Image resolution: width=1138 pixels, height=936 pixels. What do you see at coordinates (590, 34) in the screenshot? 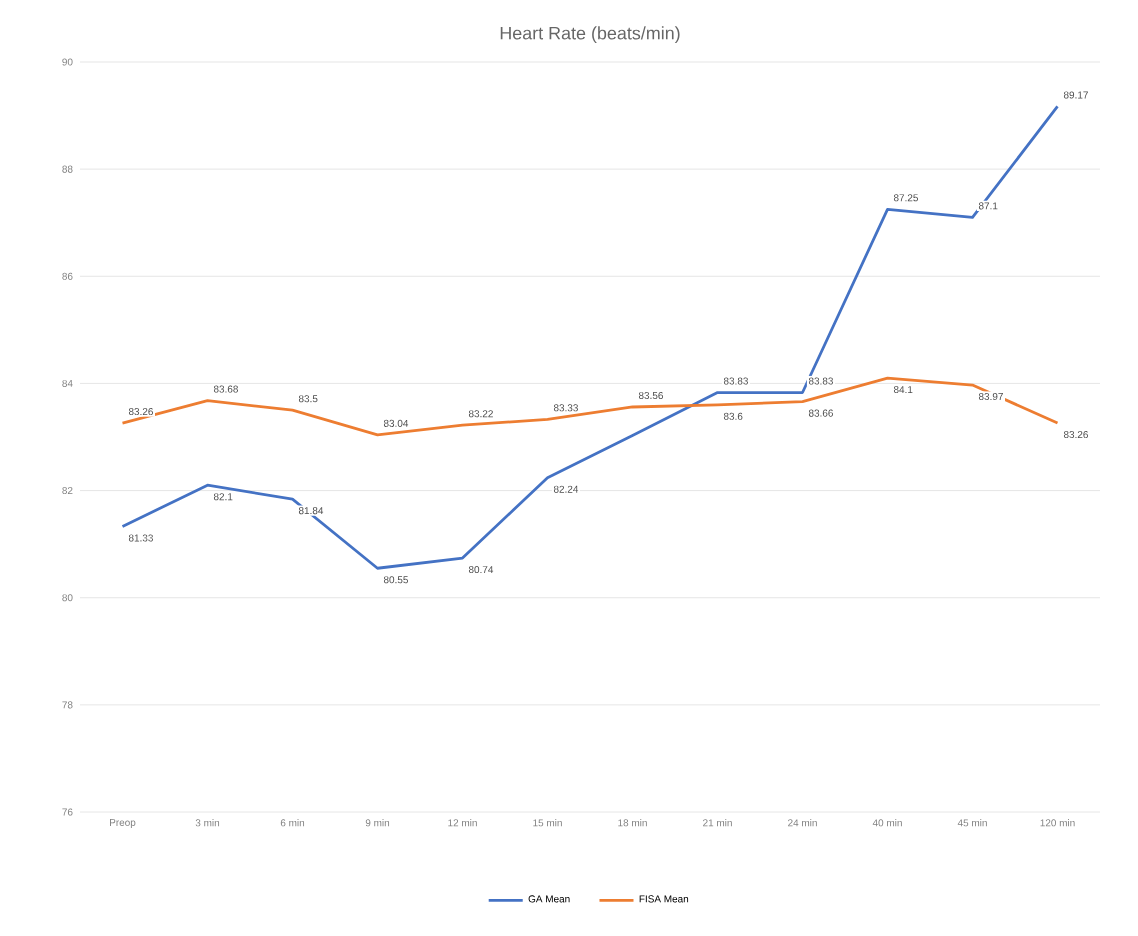
I see `chart-title: Heart Rate (beats/min)` at bounding box center [590, 34].